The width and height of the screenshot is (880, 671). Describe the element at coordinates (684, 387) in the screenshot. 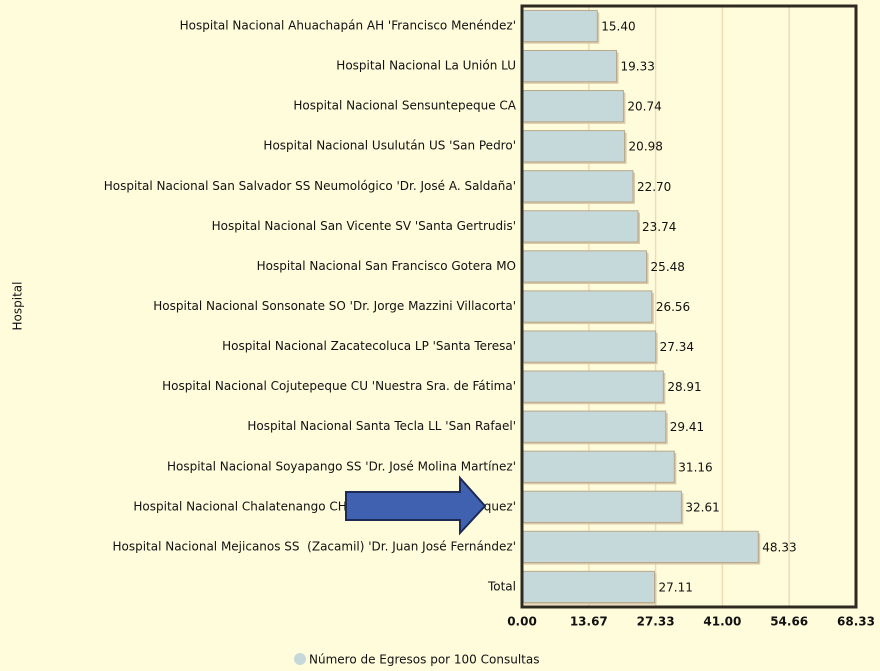

I see `value-label: 28.91` at that location.